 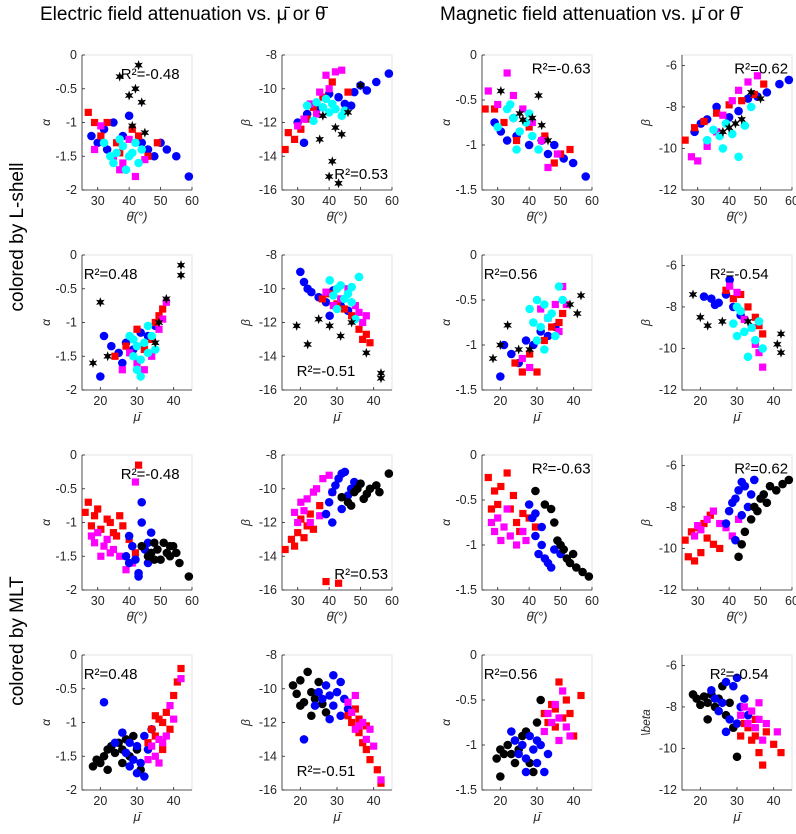 What do you see at coordinates (161, 601) in the screenshot?
I see `x-tick-label: 50` at bounding box center [161, 601].